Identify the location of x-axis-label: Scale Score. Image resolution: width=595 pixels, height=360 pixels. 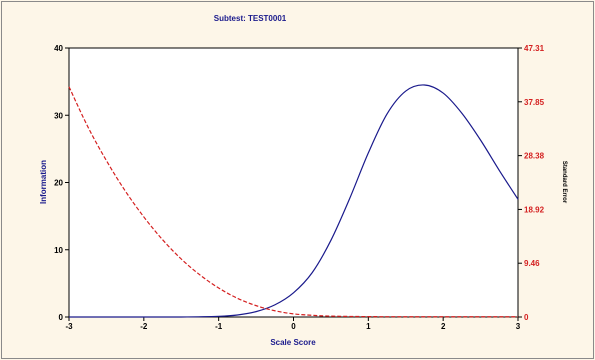
(293, 342).